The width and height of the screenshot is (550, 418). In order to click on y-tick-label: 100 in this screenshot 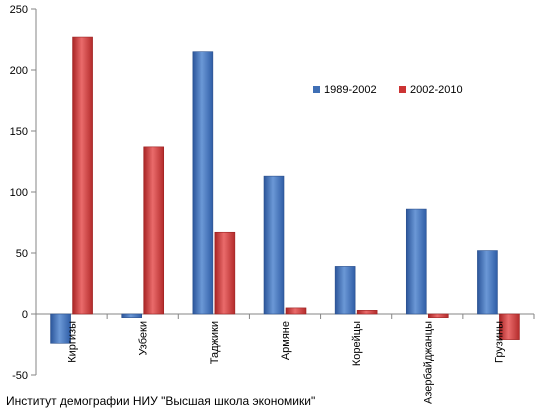, I will do `click(19, 193)`.